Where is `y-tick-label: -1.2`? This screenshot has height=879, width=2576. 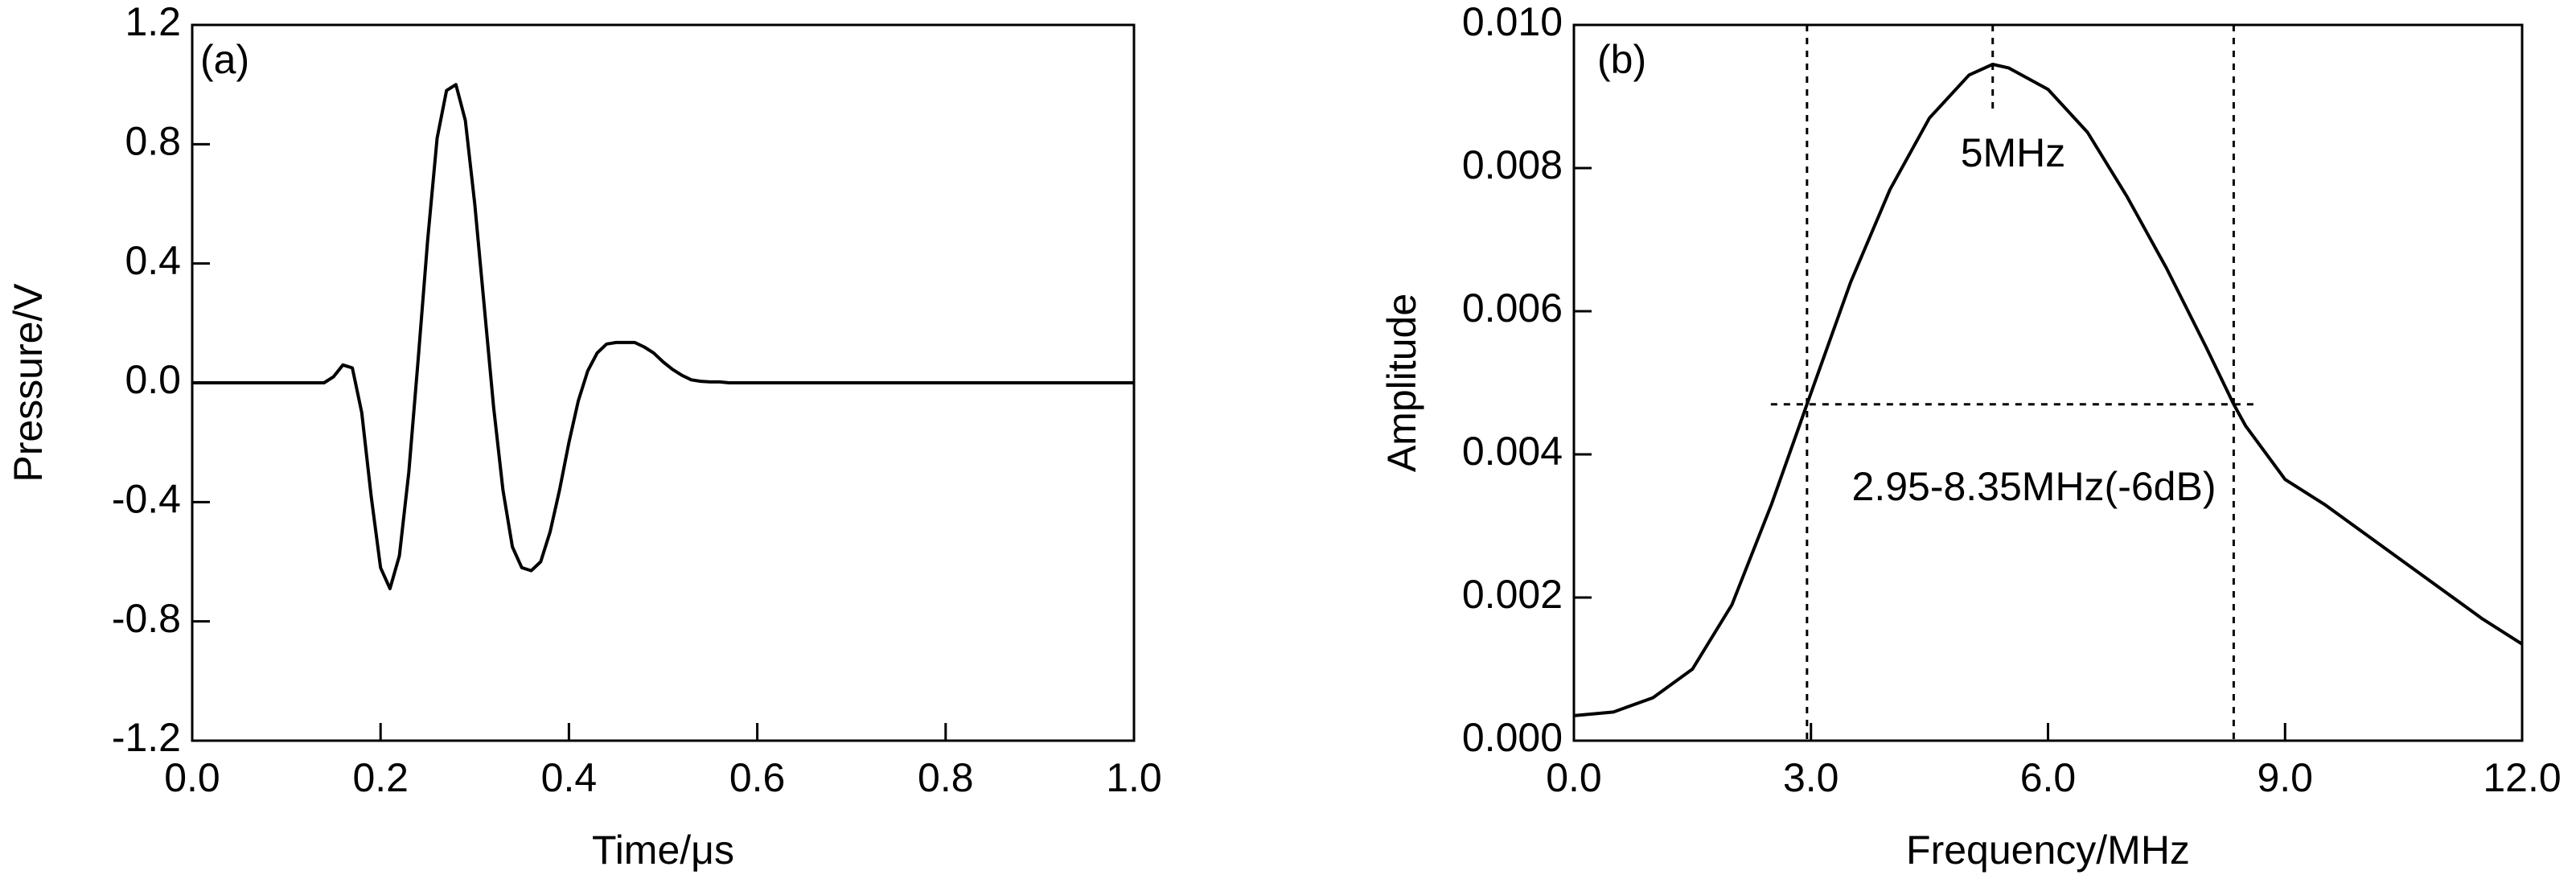
y-tick-label: -1.2 is located at coordinates (146, 737).